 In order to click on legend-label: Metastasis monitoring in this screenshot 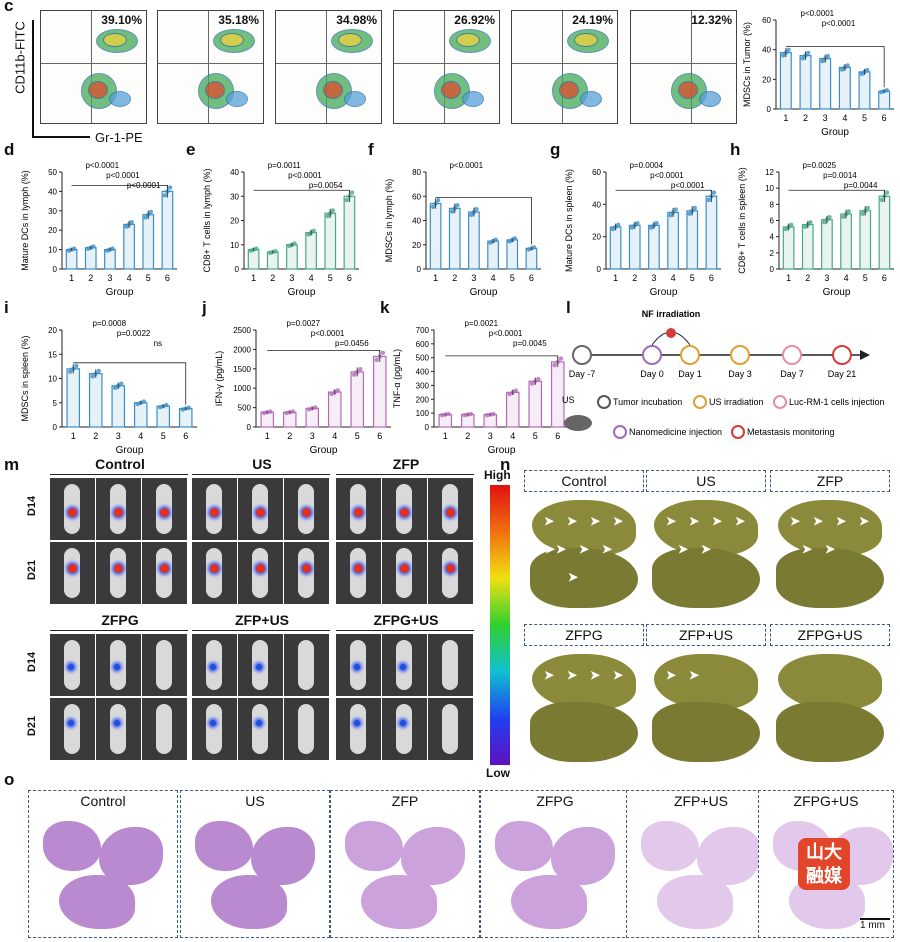, I will do `click(791, 432)`.